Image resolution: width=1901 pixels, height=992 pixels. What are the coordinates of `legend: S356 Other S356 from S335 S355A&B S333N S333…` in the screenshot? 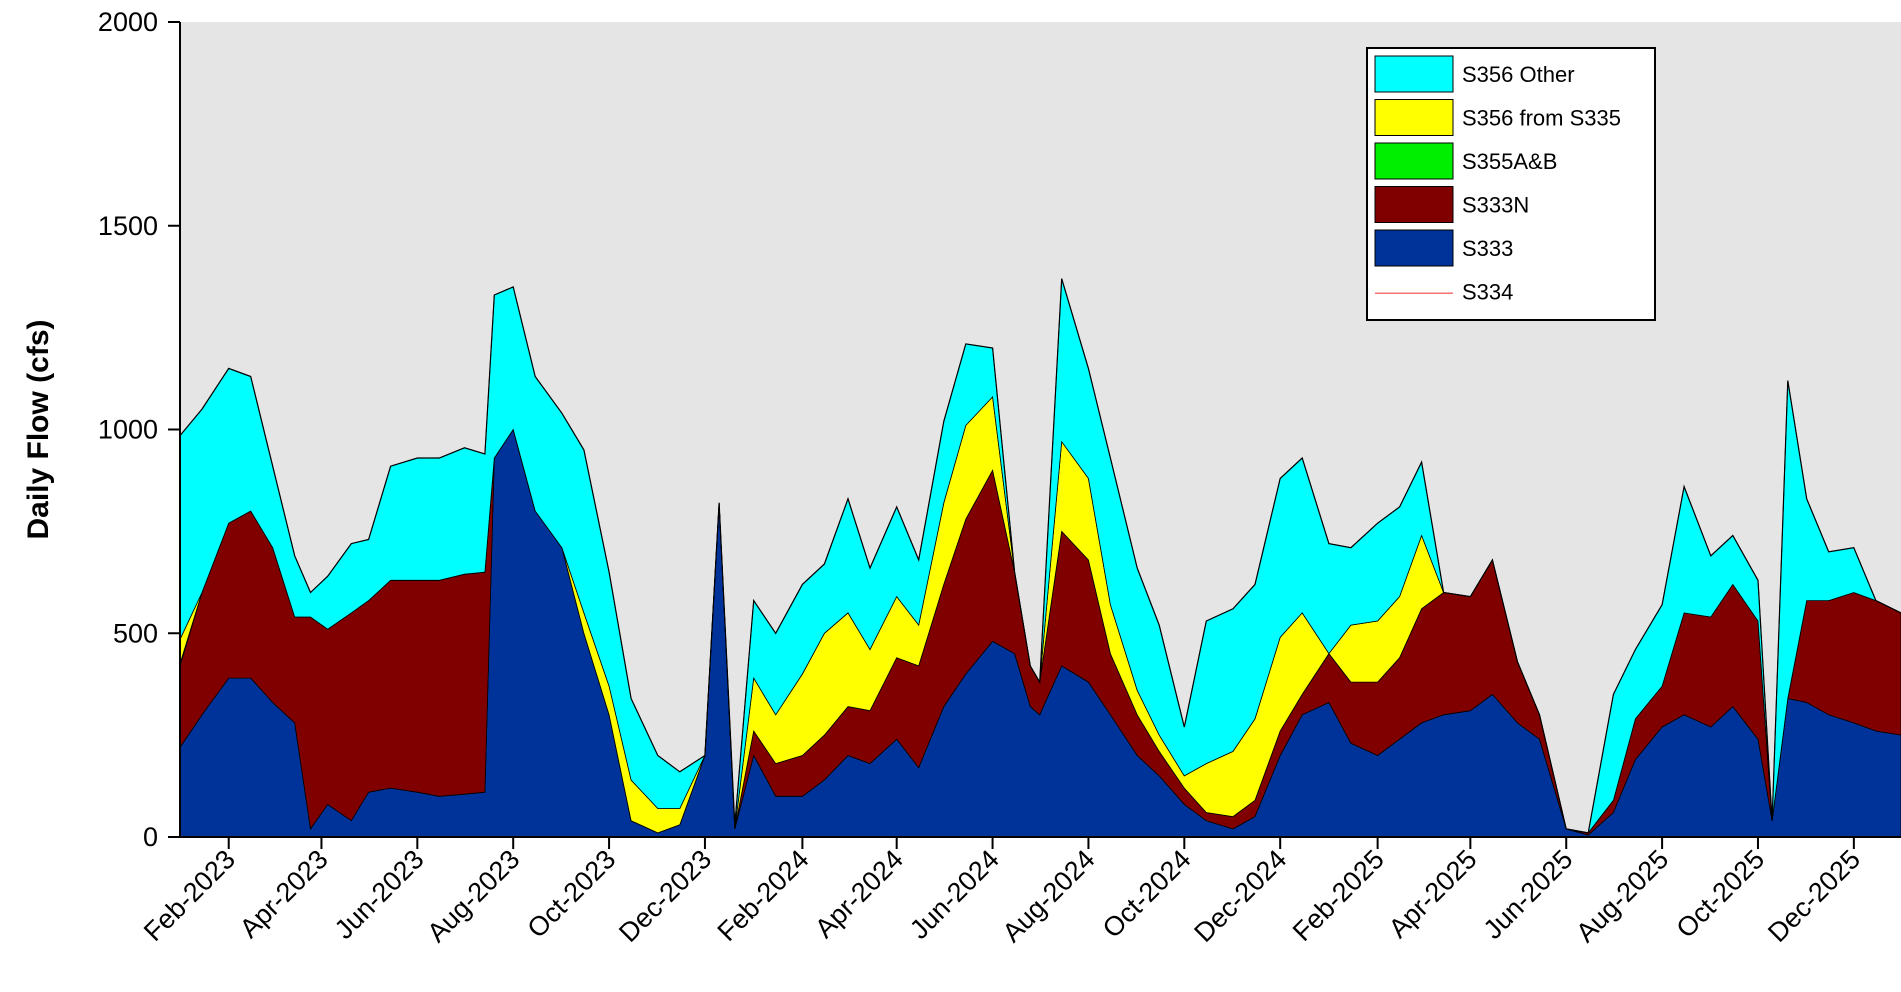 It's located at (1511, 184).